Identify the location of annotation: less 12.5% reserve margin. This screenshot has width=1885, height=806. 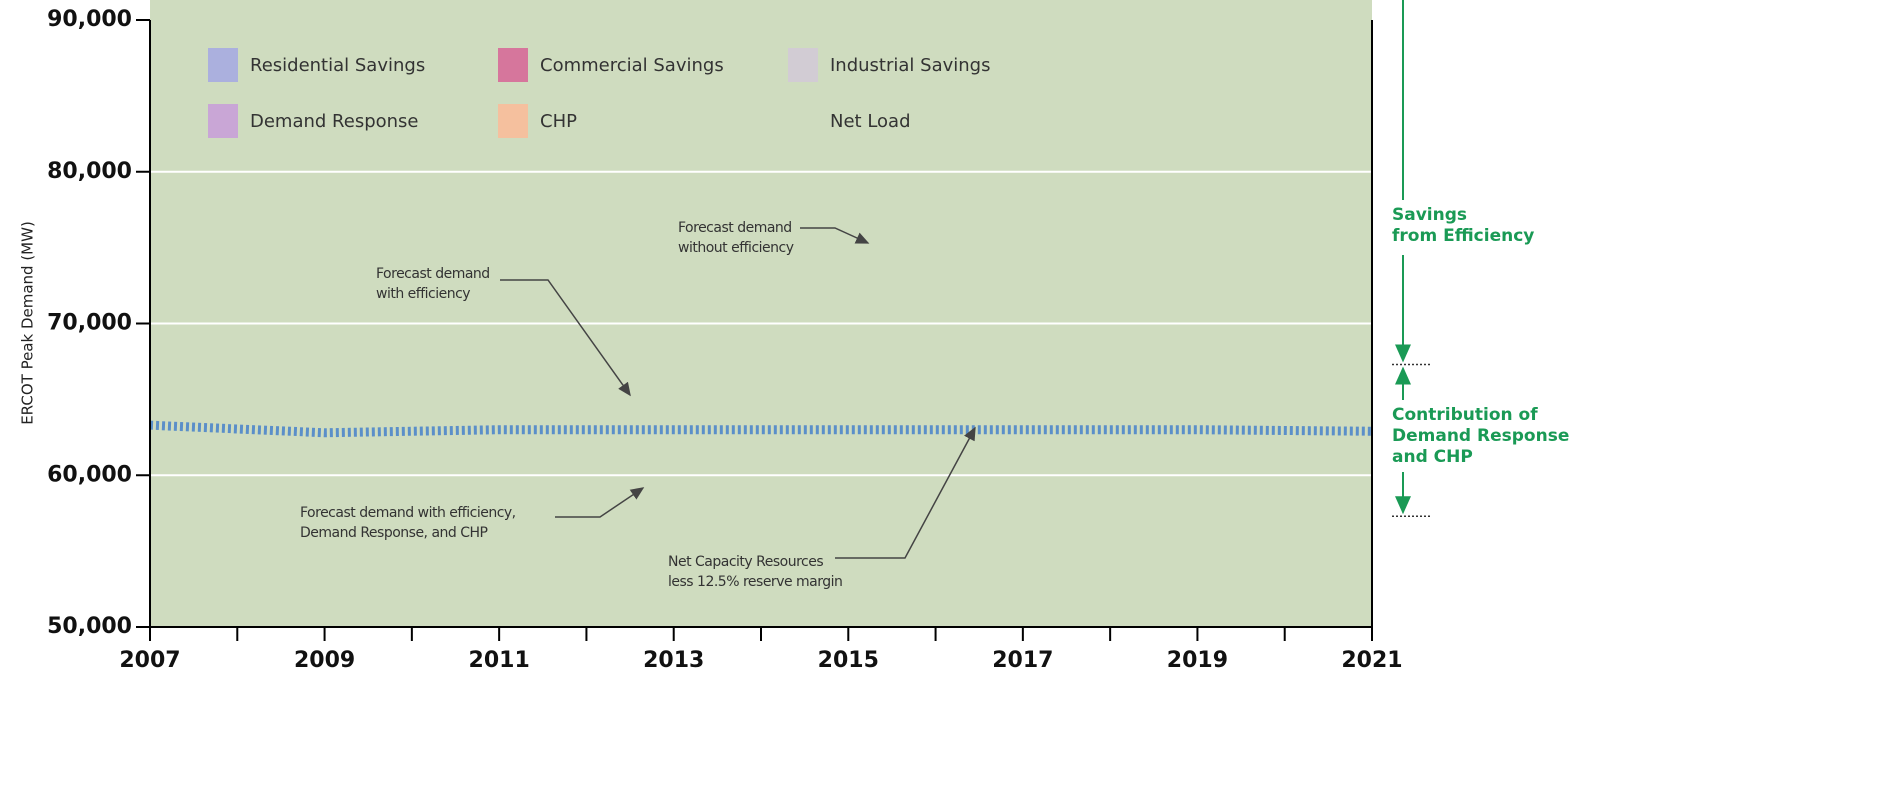
(755, 582).